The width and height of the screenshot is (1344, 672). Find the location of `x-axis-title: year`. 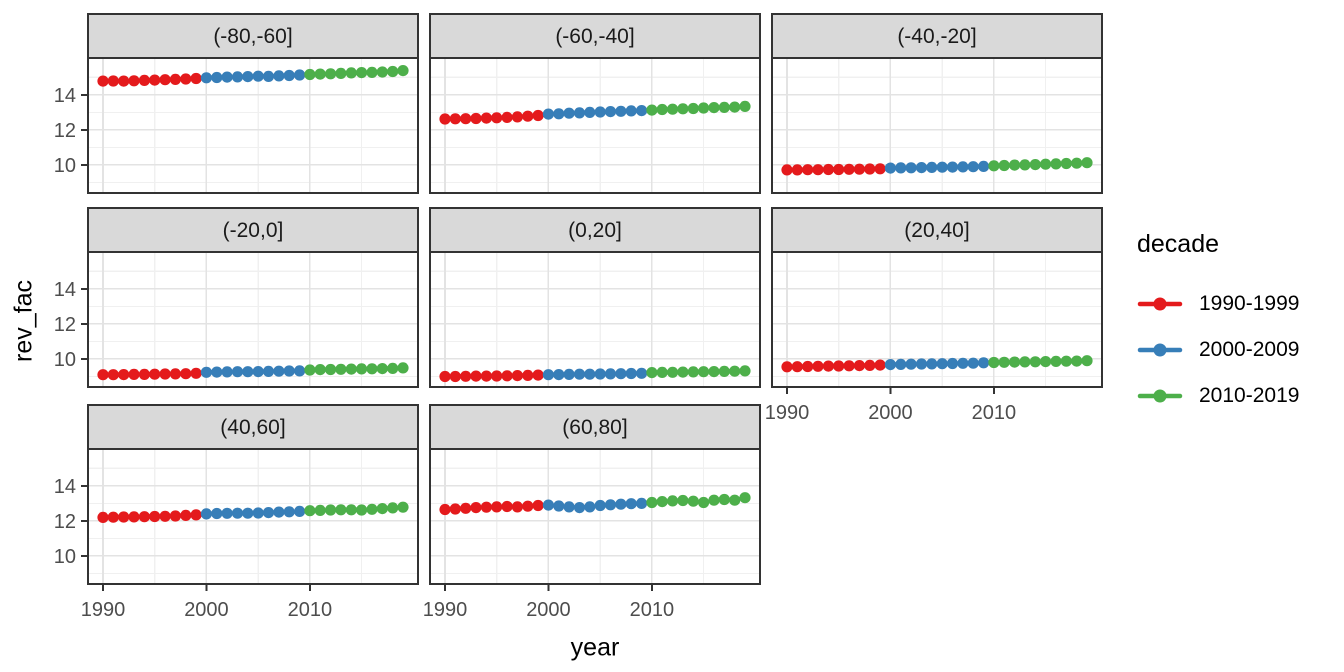

x-axis-title: year is located at coordinates (595, 647).